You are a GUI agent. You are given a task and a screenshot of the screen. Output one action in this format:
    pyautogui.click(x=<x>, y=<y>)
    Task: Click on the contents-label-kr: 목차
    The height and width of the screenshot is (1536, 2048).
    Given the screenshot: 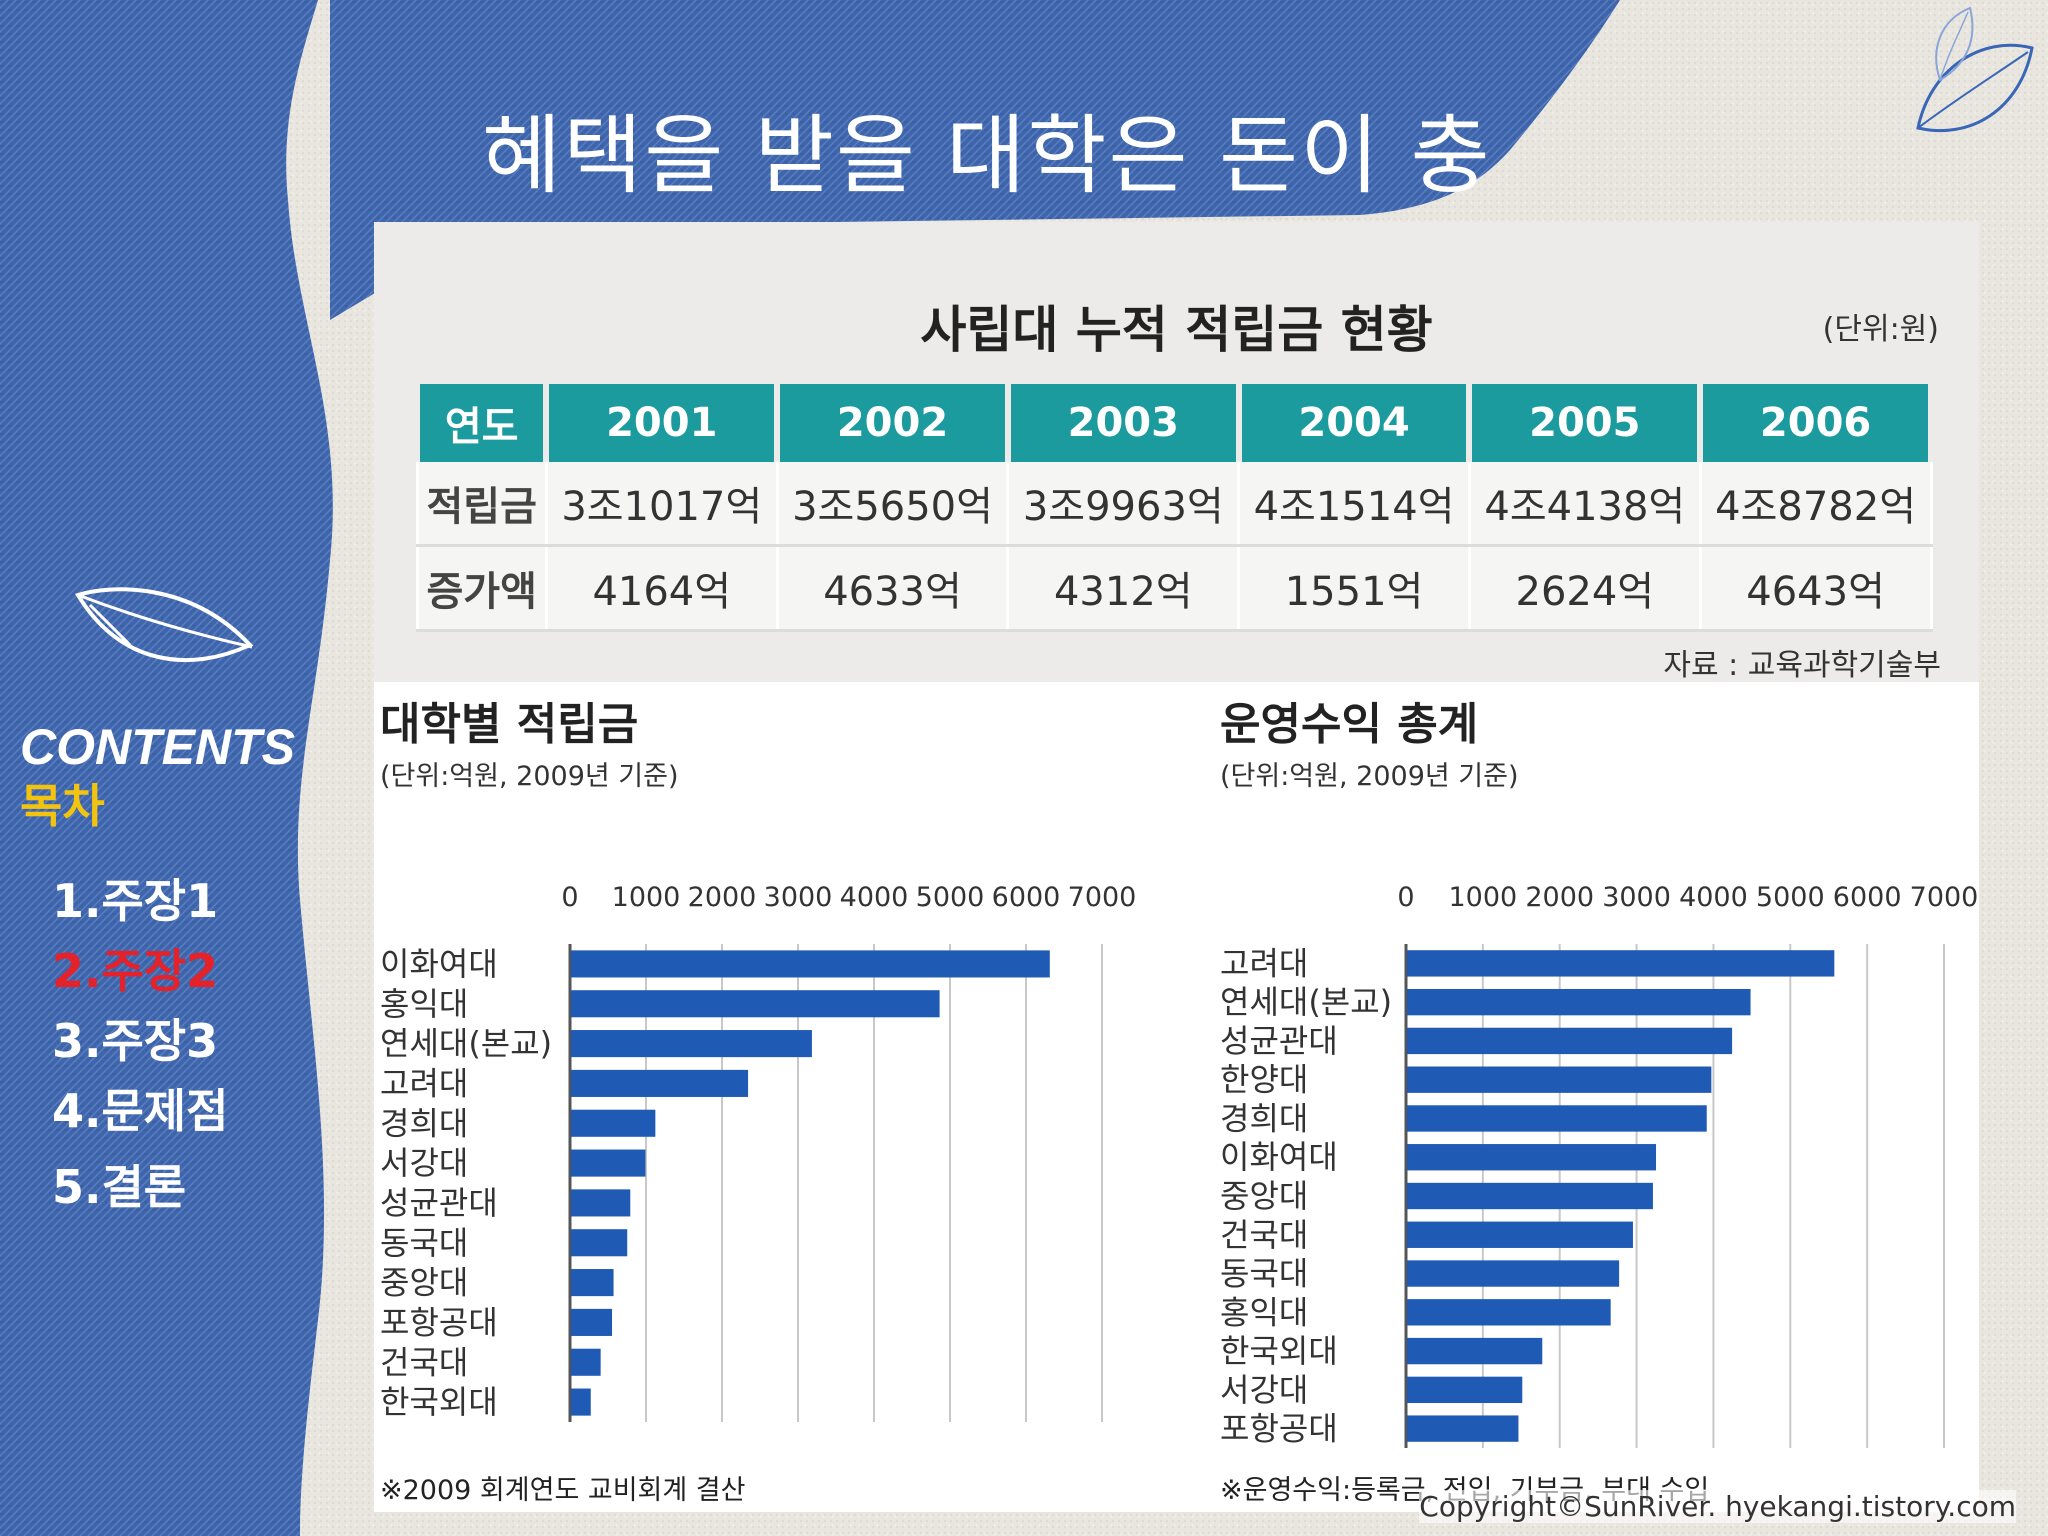 What is the action you would take?
    pyautogui.click(x=62, y=806)
    